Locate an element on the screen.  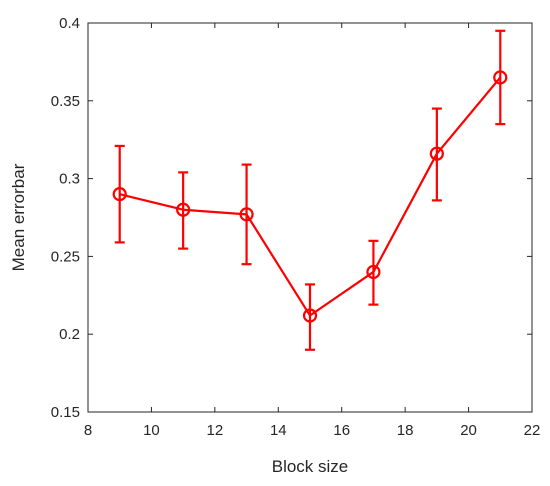
x-tick-label: 14 is located at coordinates (278, 430).